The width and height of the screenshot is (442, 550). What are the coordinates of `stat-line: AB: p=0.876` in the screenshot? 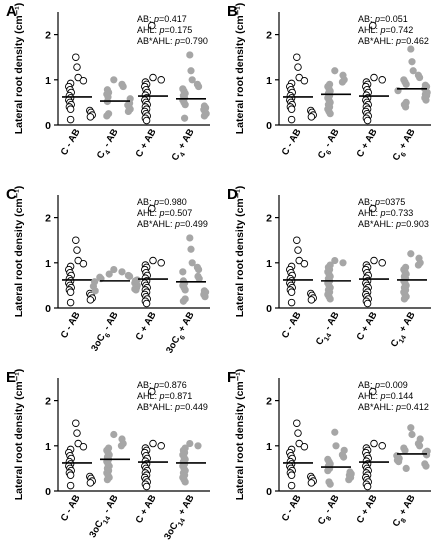 It's located at (162, 385).